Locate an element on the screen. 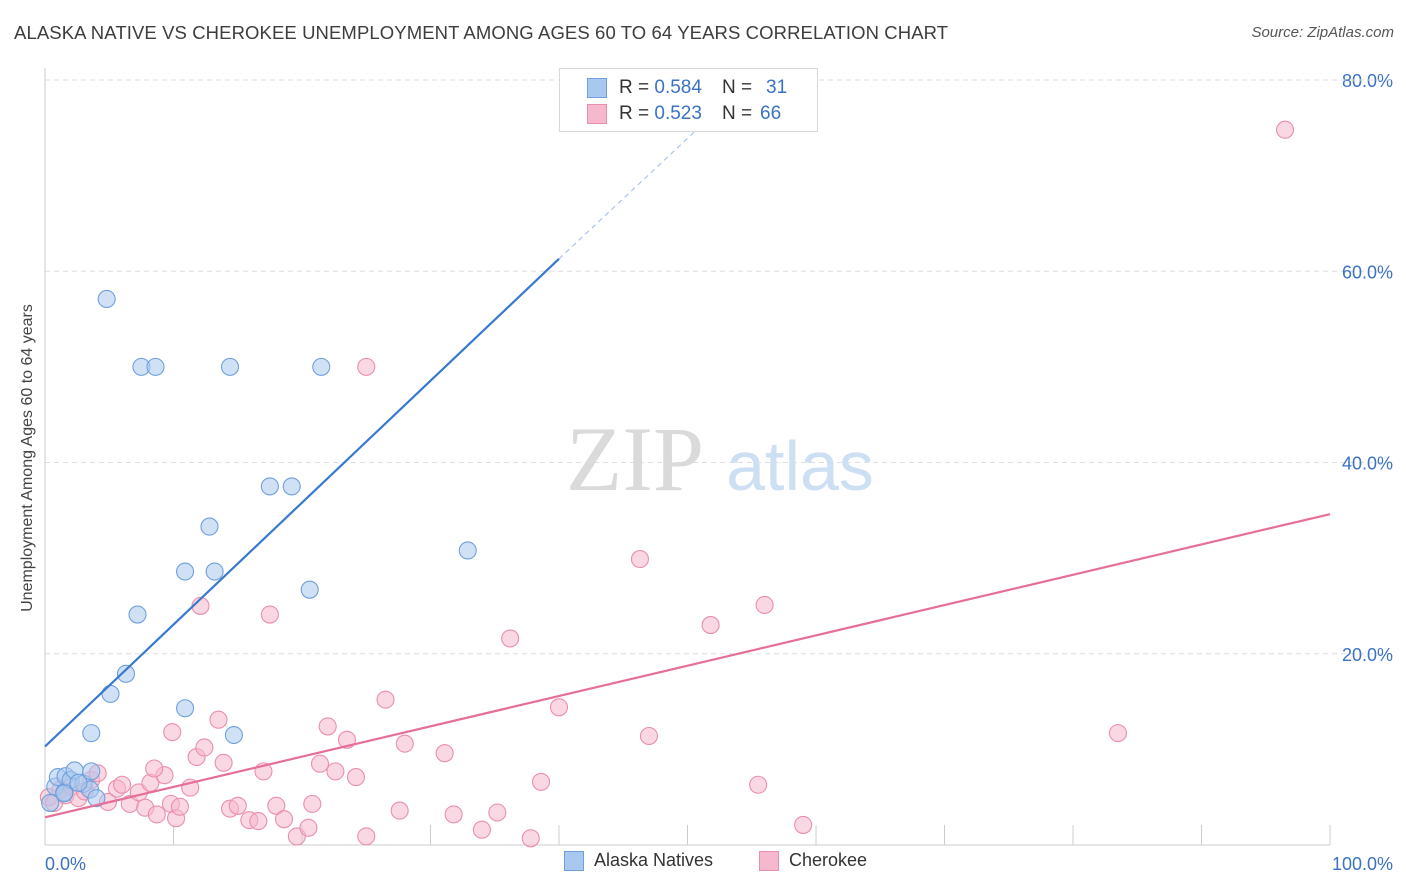 This screenshot has width=1406, height=892. alaska-swatch is located at coordinates (597, 88).